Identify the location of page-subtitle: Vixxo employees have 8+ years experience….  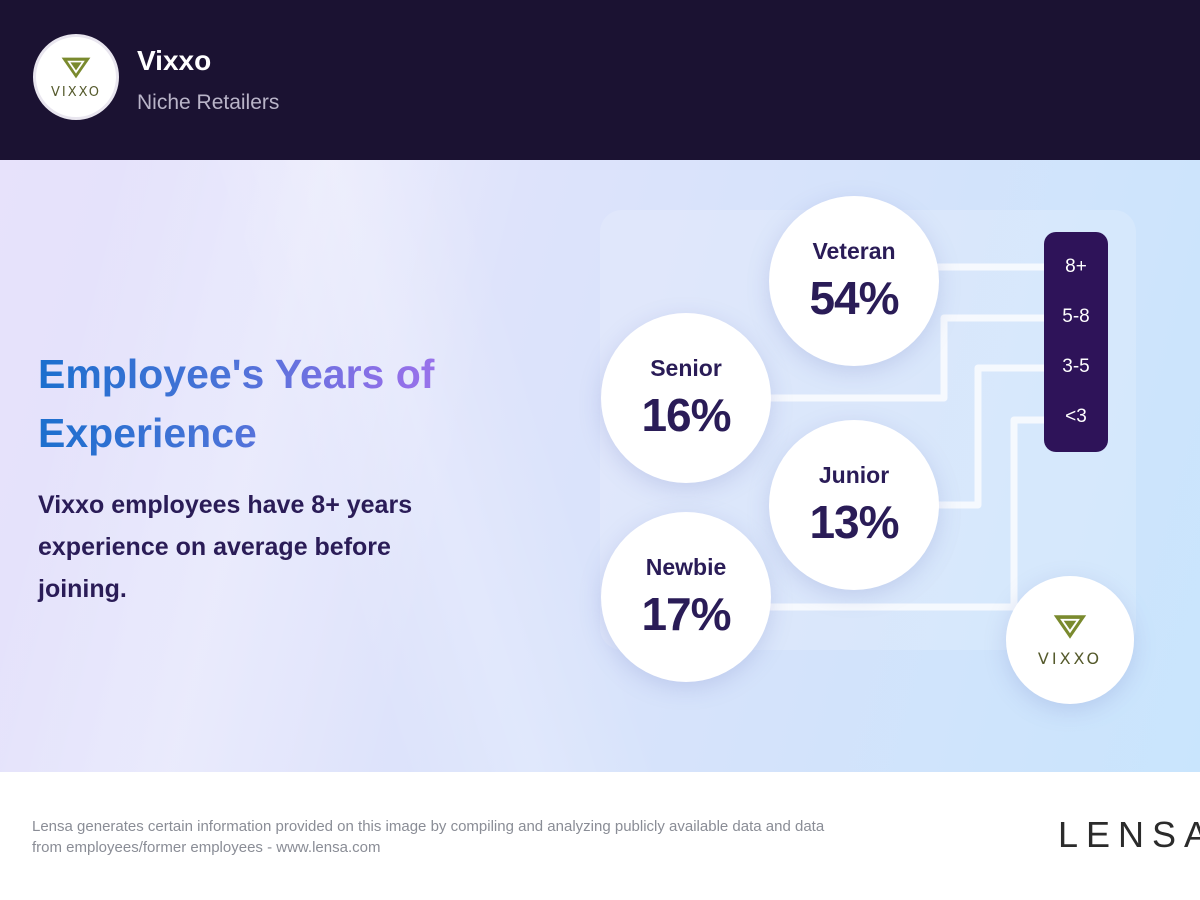
(225, 547).